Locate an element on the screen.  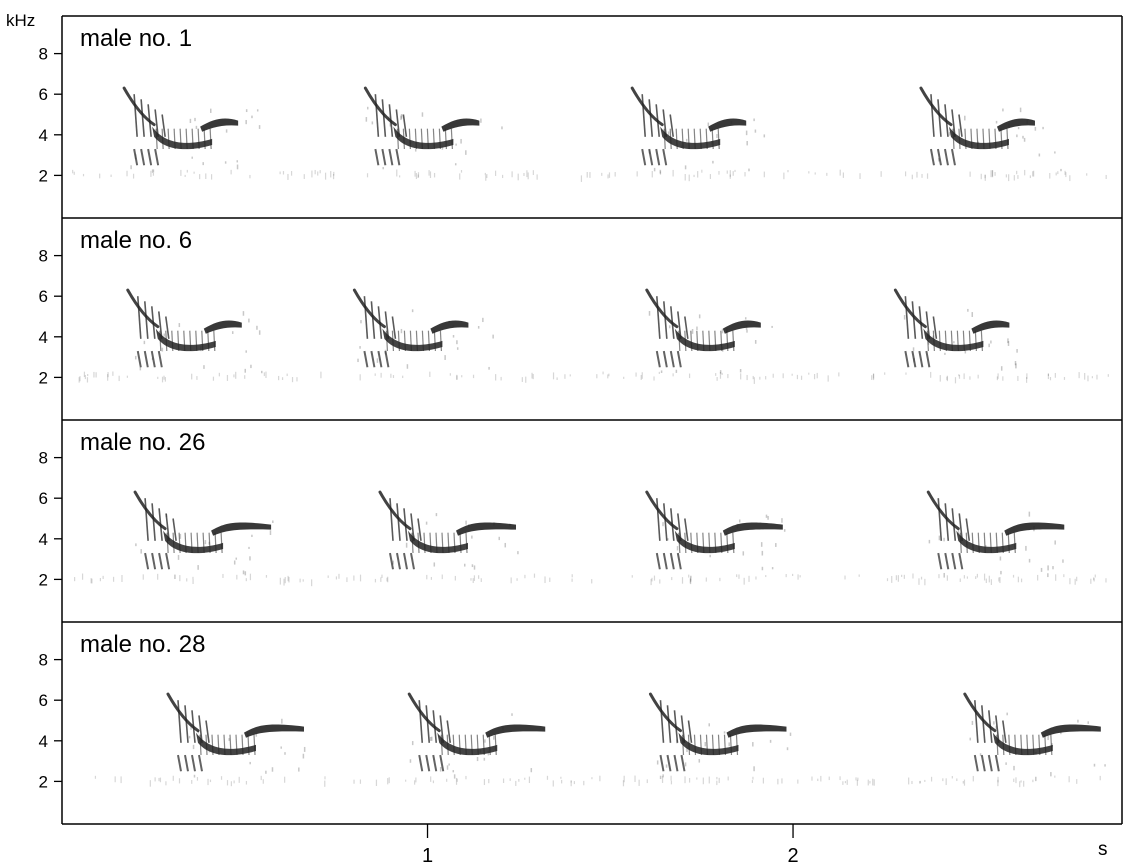
main-band is located at coordinates (412, 340).